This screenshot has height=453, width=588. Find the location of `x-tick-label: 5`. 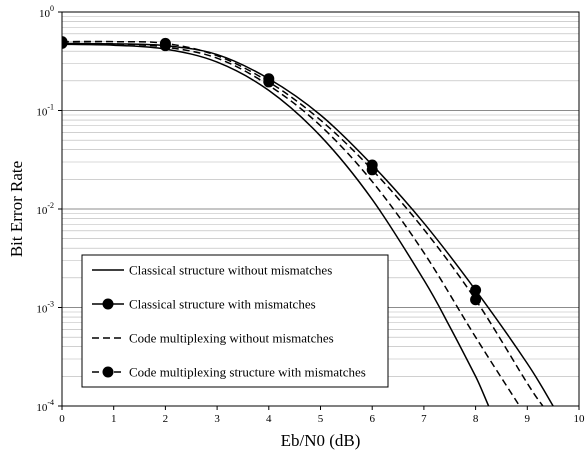

x-tick-label: 5 is located at coordinates (321, 419).